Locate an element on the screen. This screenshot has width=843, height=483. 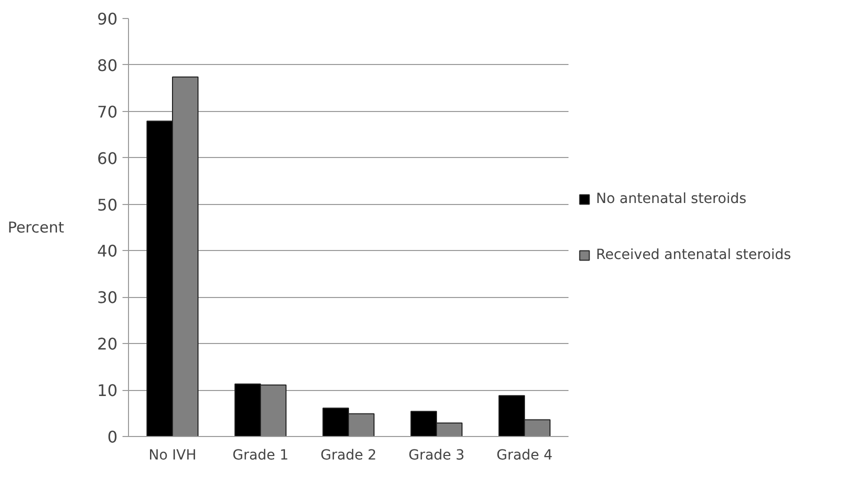
y-tick-label: 40 is located at coordinates (107, 251).